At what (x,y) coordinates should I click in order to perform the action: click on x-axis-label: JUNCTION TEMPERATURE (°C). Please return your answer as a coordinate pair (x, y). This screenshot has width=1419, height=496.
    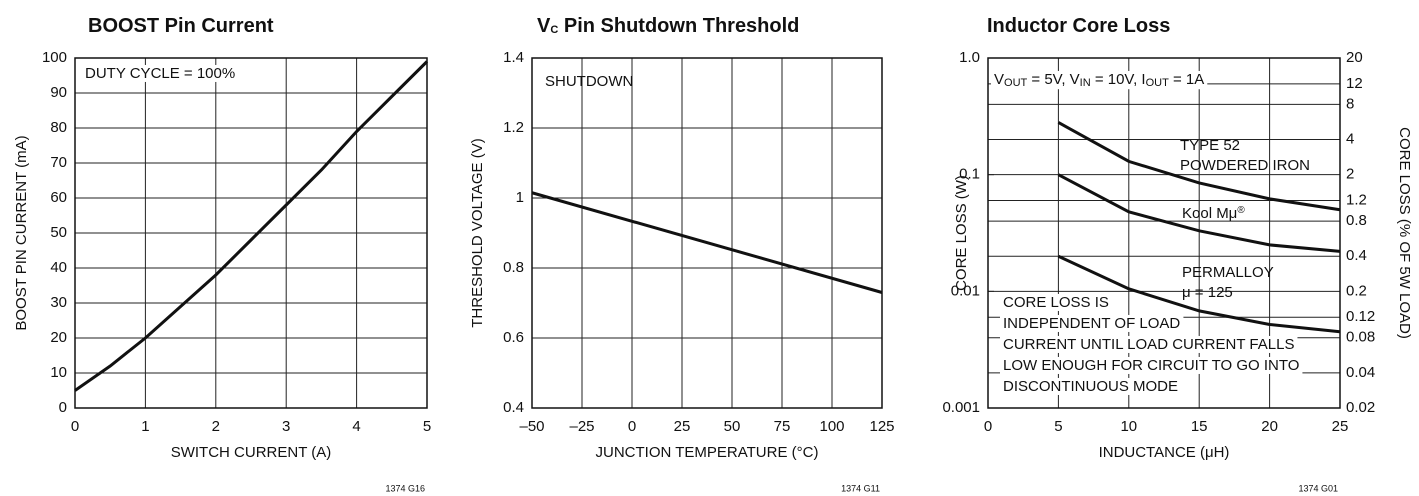
    Looking at the image, I should click on (707, 452).